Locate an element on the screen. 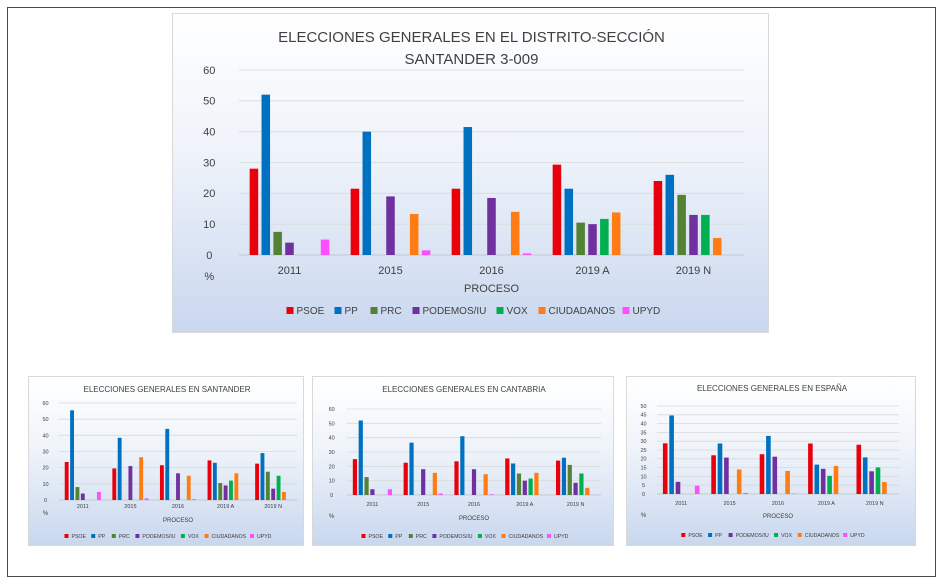  x-axis-label: PROCESO is located at coordinates (778, 517).